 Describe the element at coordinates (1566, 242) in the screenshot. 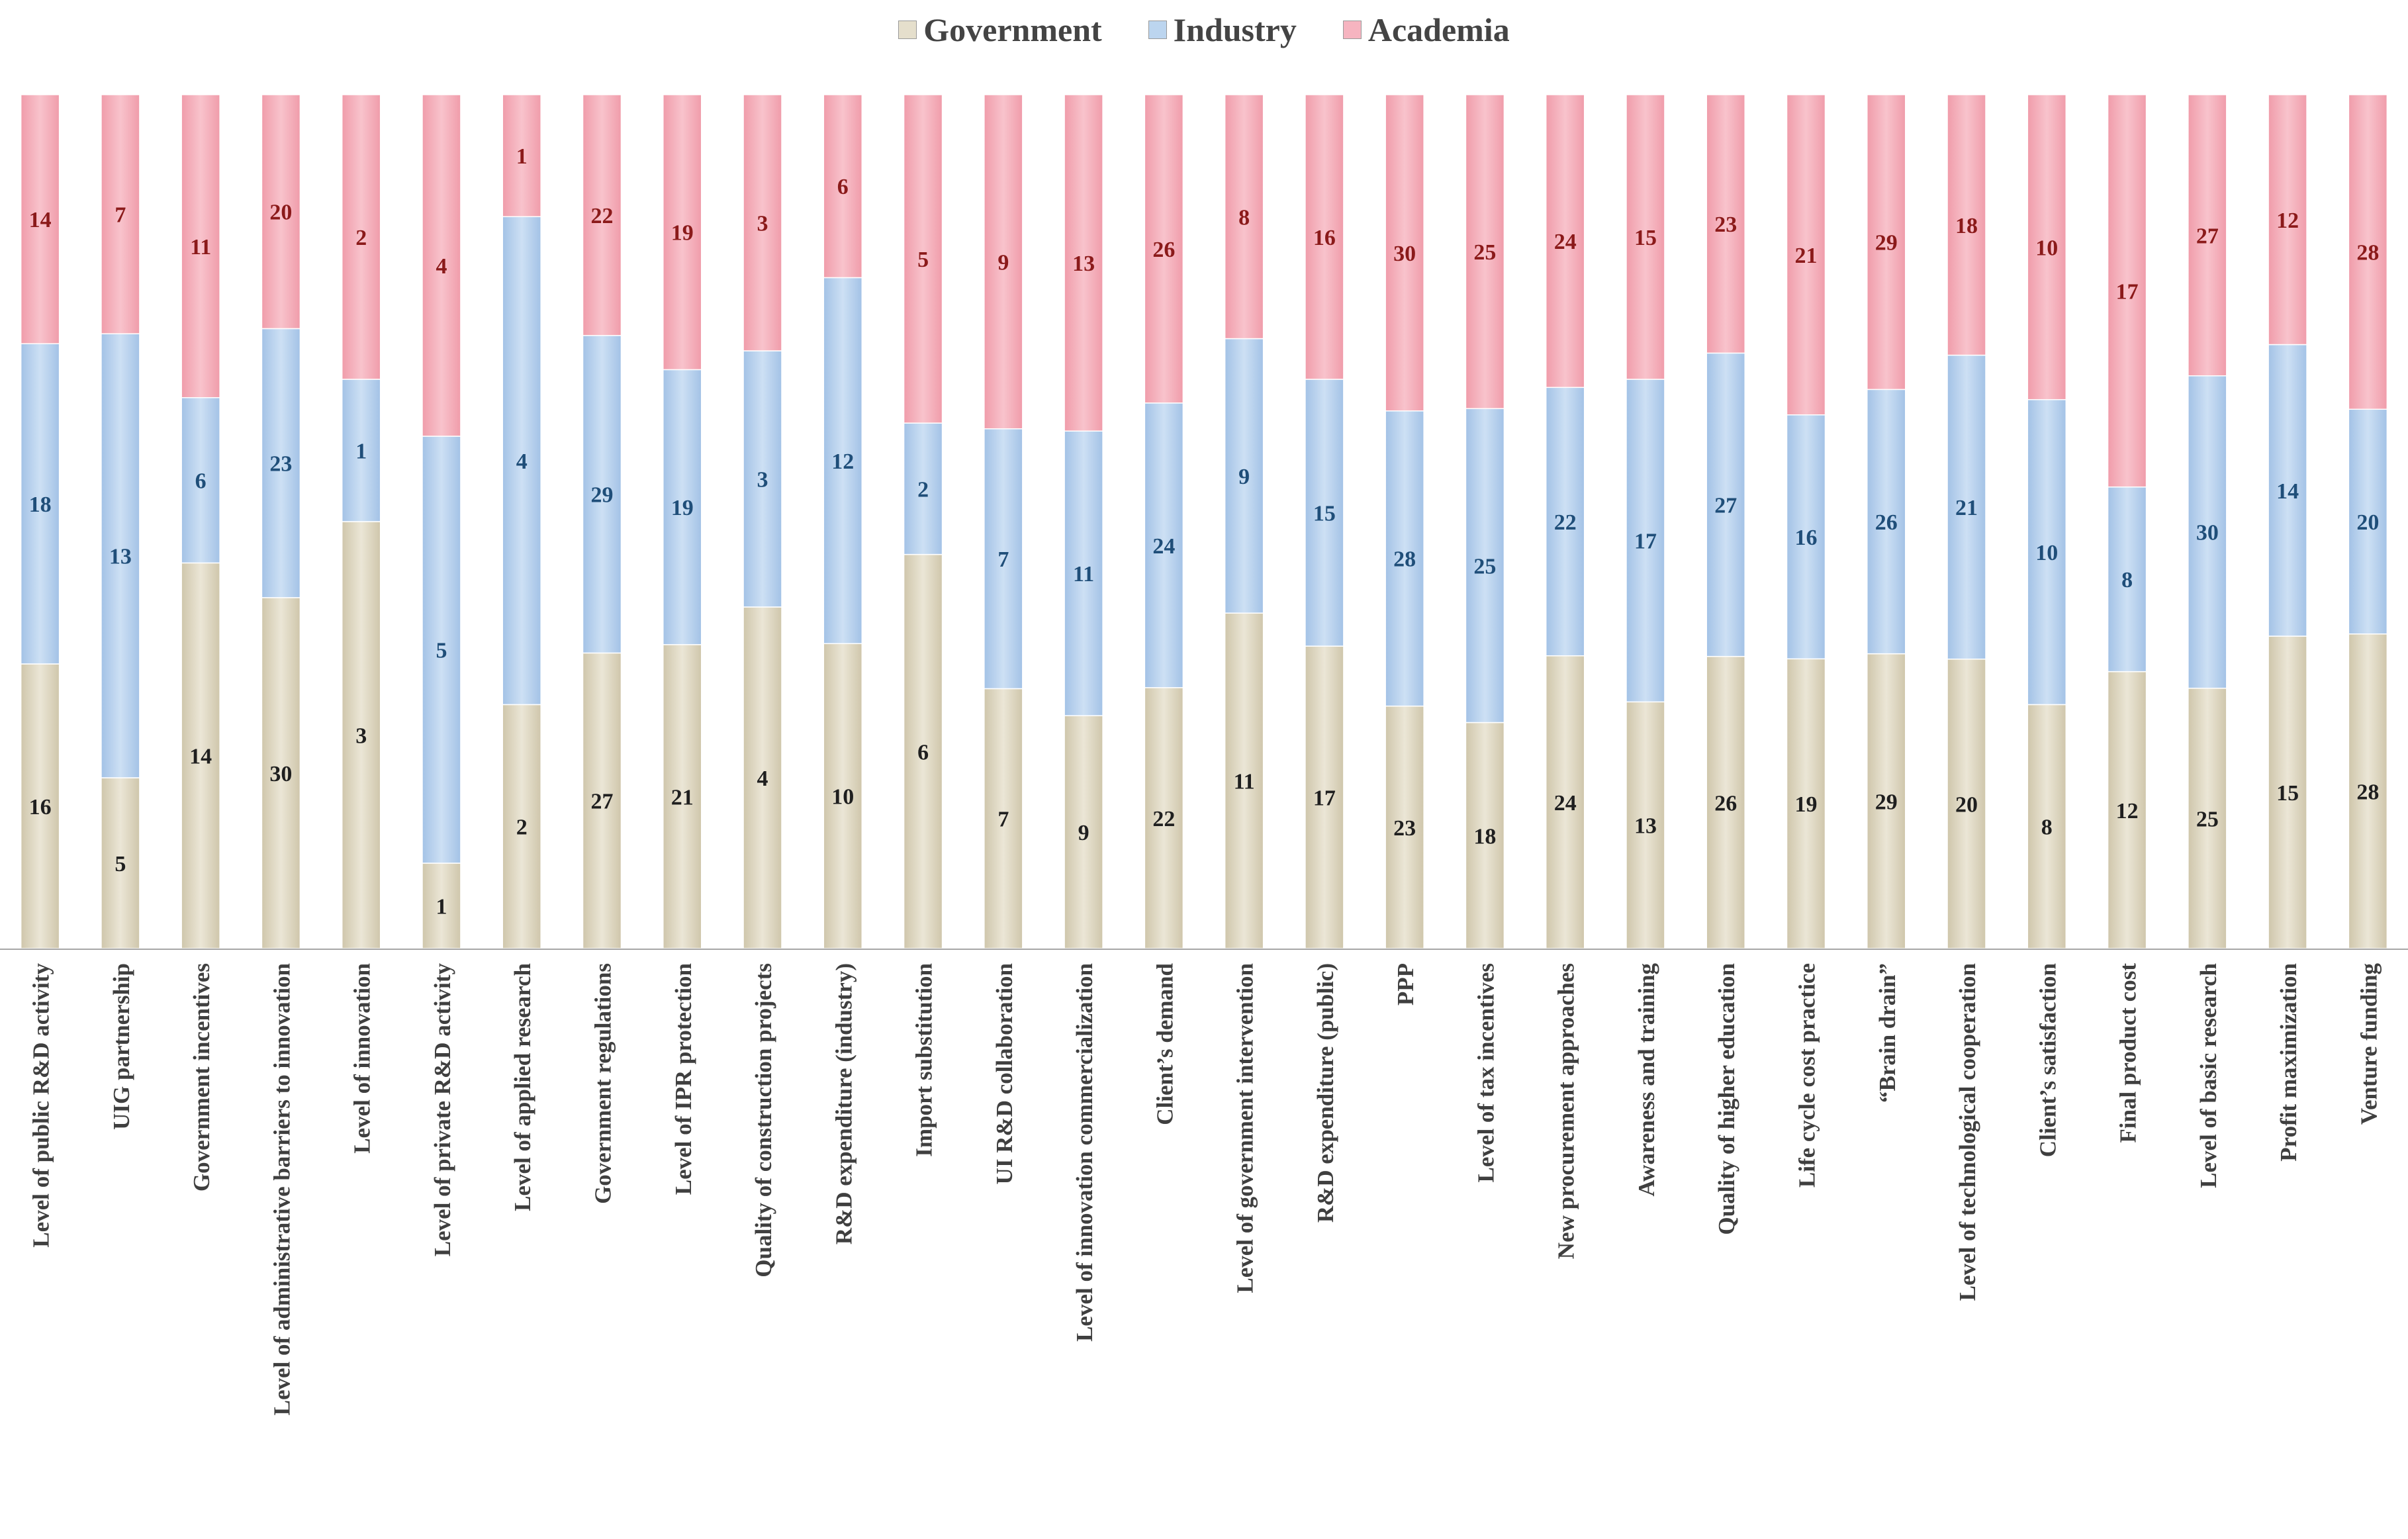

I see `data-label-academia: 24` at that location.